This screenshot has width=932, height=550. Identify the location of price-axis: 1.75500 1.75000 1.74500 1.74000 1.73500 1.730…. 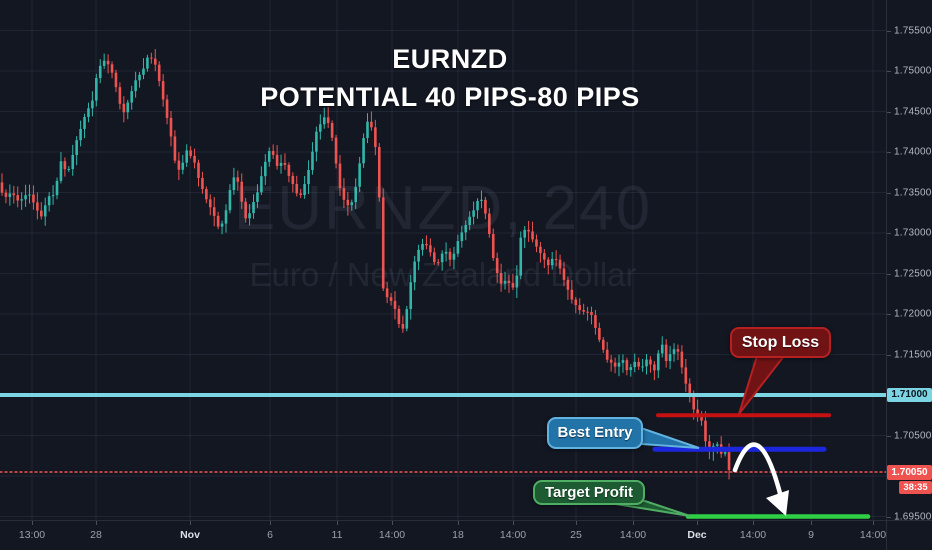
(909, 261).